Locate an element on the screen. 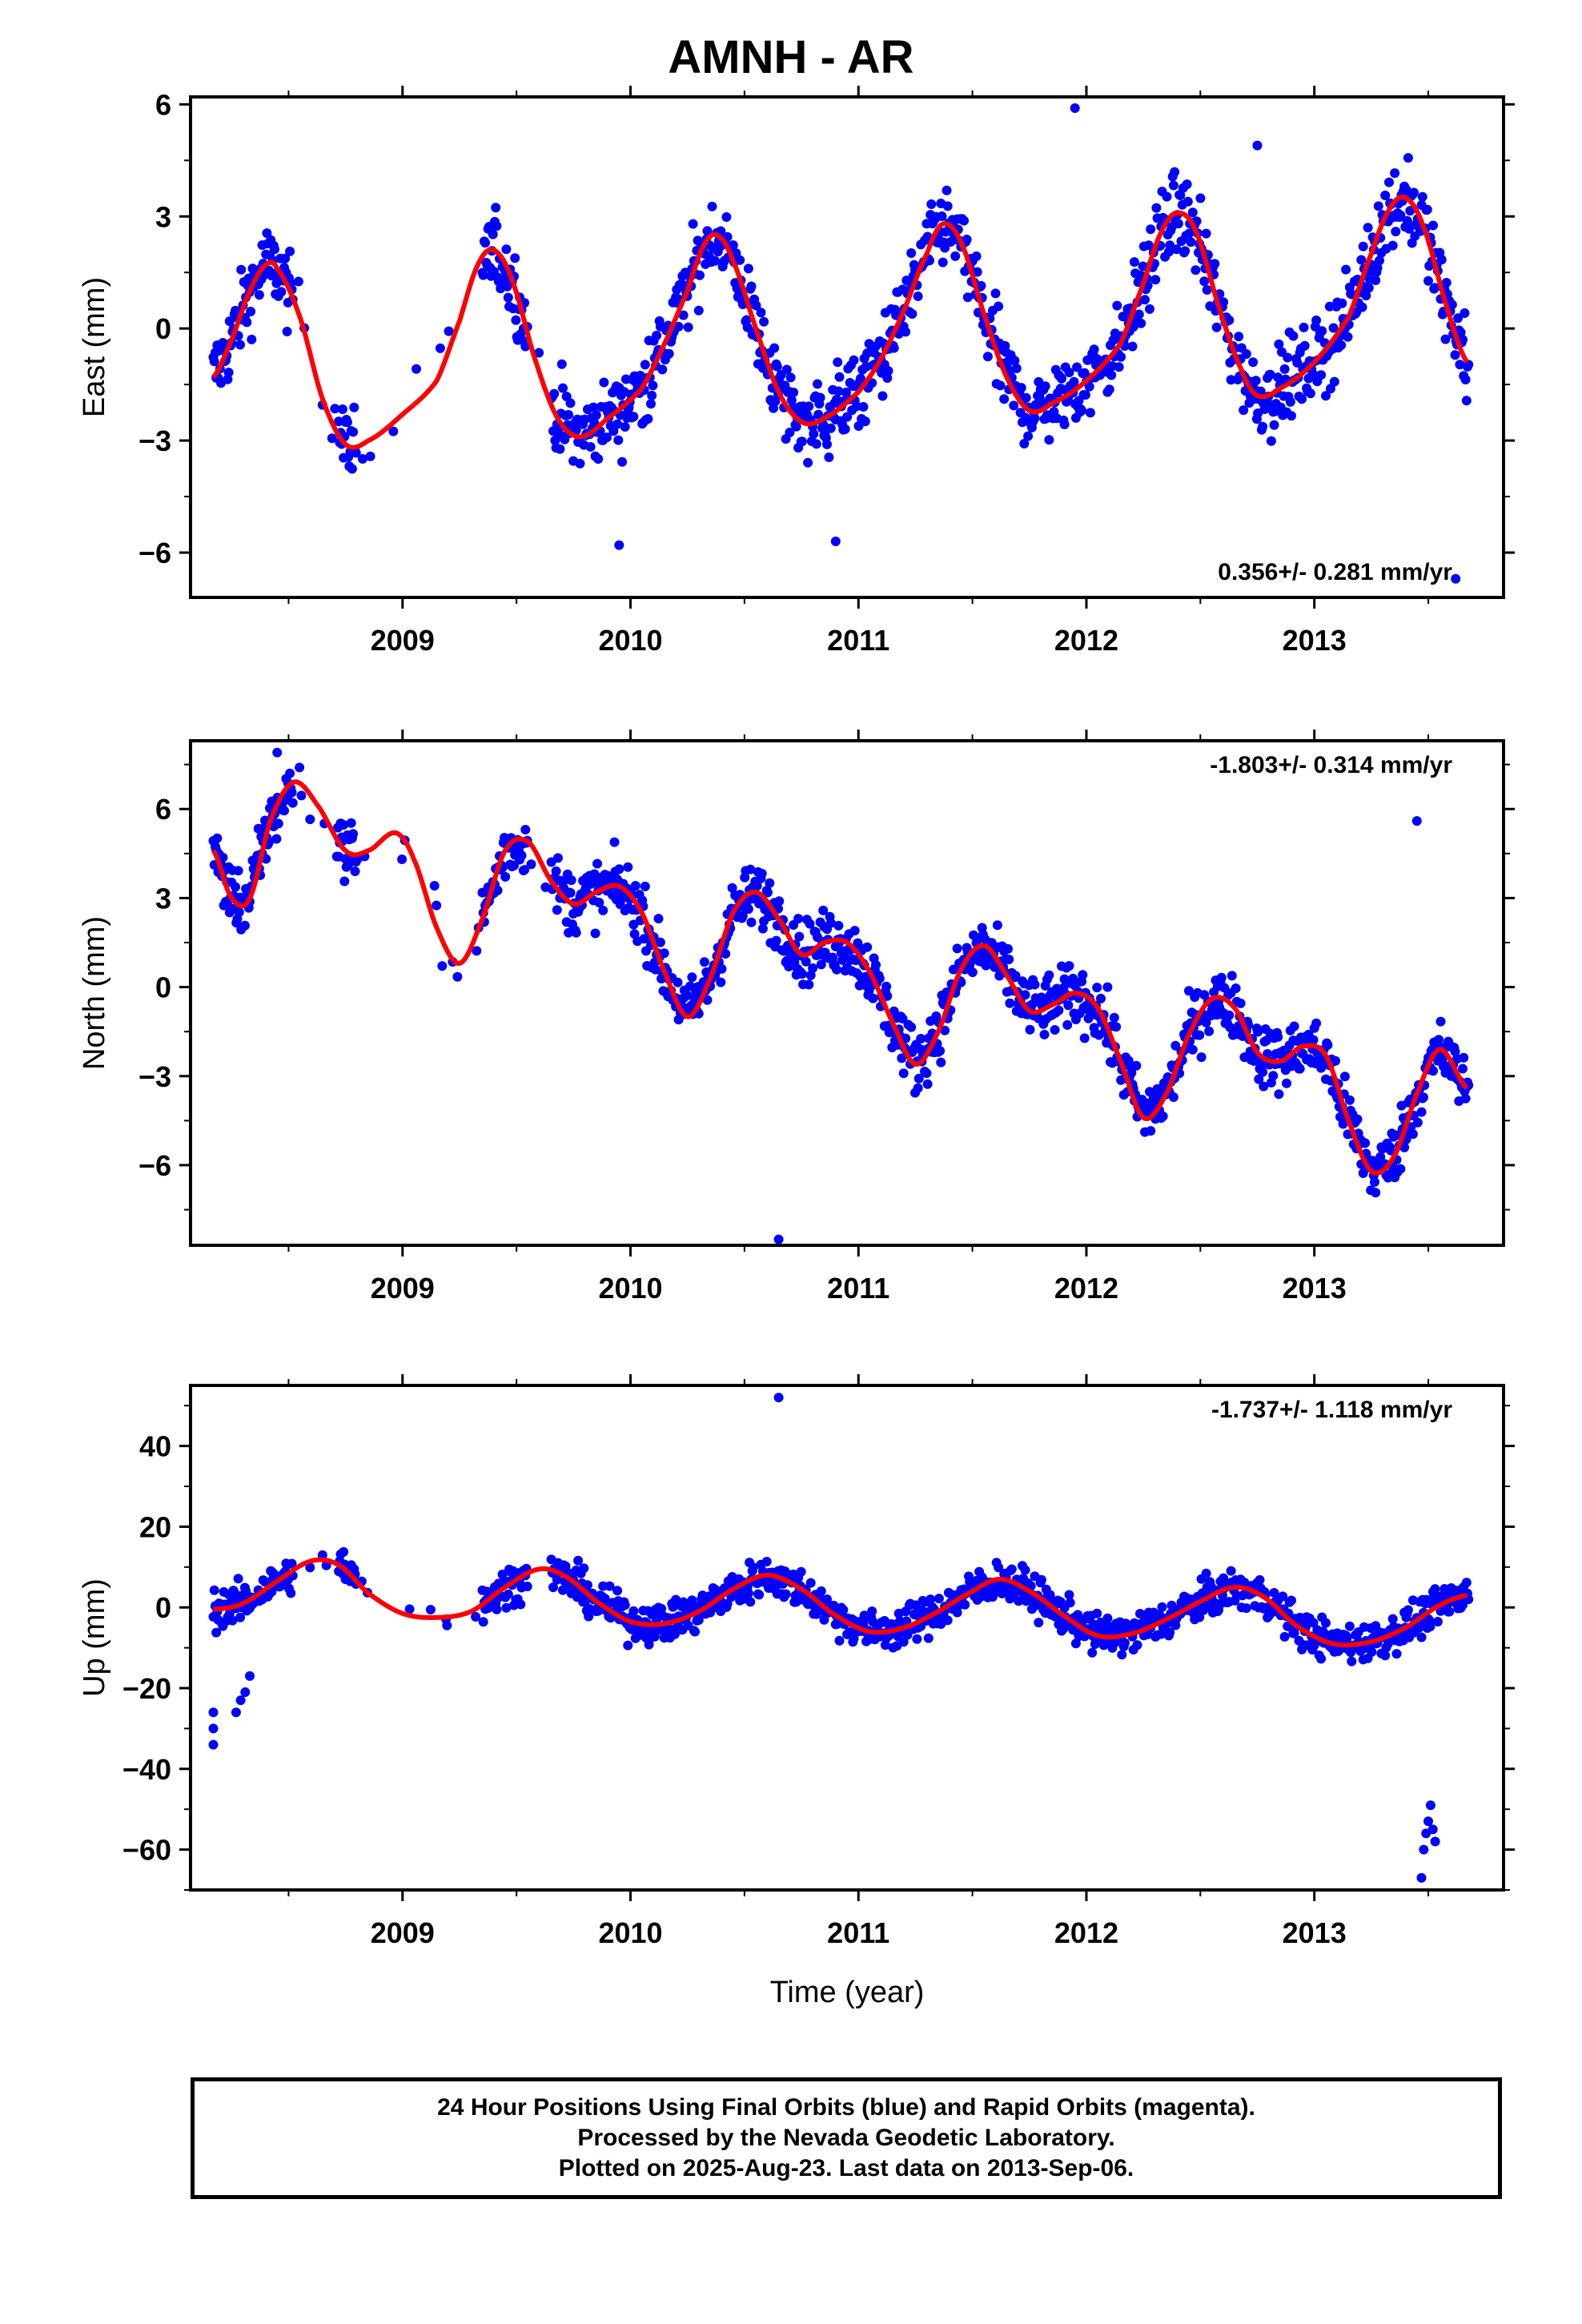  fit-curve is located at coordinates (840, 977).